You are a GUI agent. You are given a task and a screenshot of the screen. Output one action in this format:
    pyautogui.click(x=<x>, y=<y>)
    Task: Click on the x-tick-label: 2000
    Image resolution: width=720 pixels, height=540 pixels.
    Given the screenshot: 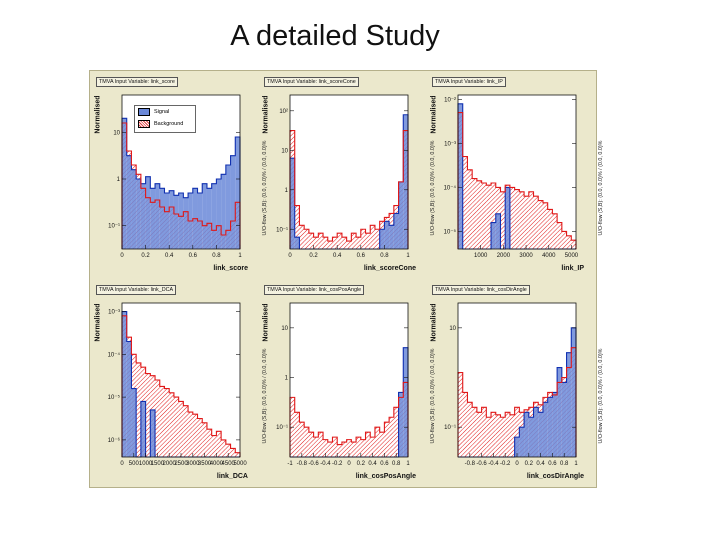 What is the action you would take?
    pyautogui.click(x=170, y=464)
    